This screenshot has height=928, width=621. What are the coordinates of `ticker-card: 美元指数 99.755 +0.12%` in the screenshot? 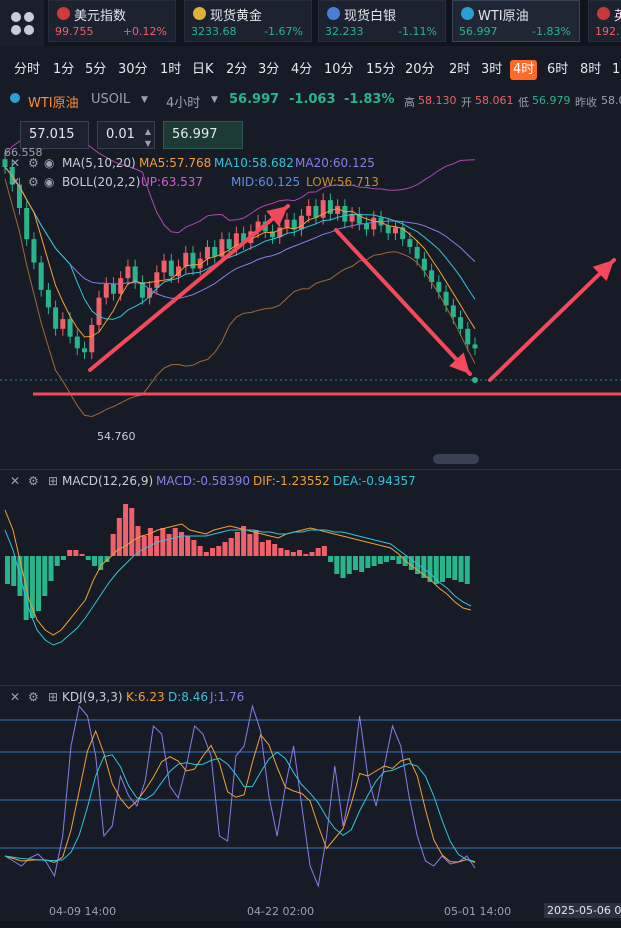 It's located at (112, 21).